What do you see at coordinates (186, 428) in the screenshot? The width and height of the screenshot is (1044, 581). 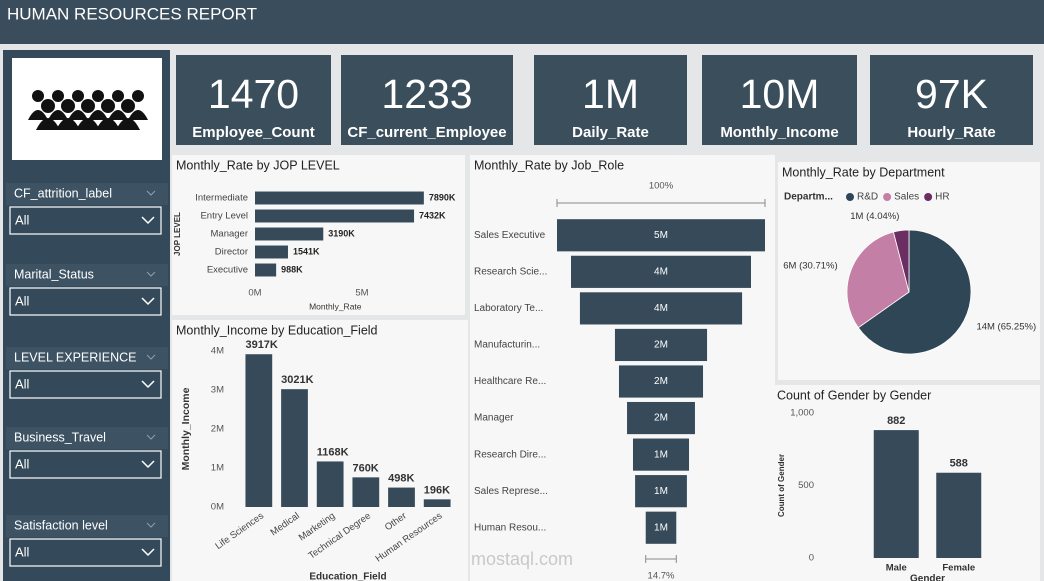 I see `y-axis-title: Monthly_Income` at bounding box center [186, 428].